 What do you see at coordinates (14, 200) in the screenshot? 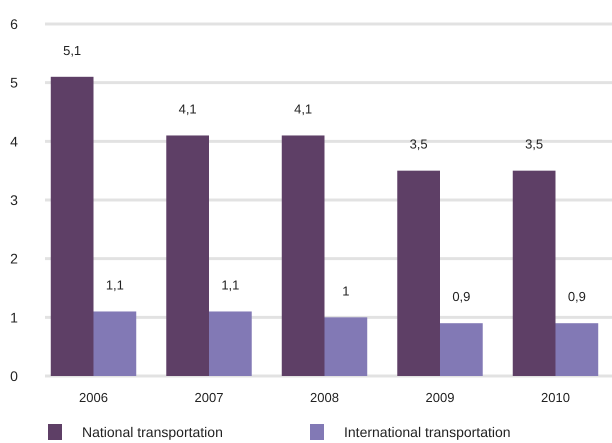
I see `y-tick-label: 3` at bounding box center [14, 200].